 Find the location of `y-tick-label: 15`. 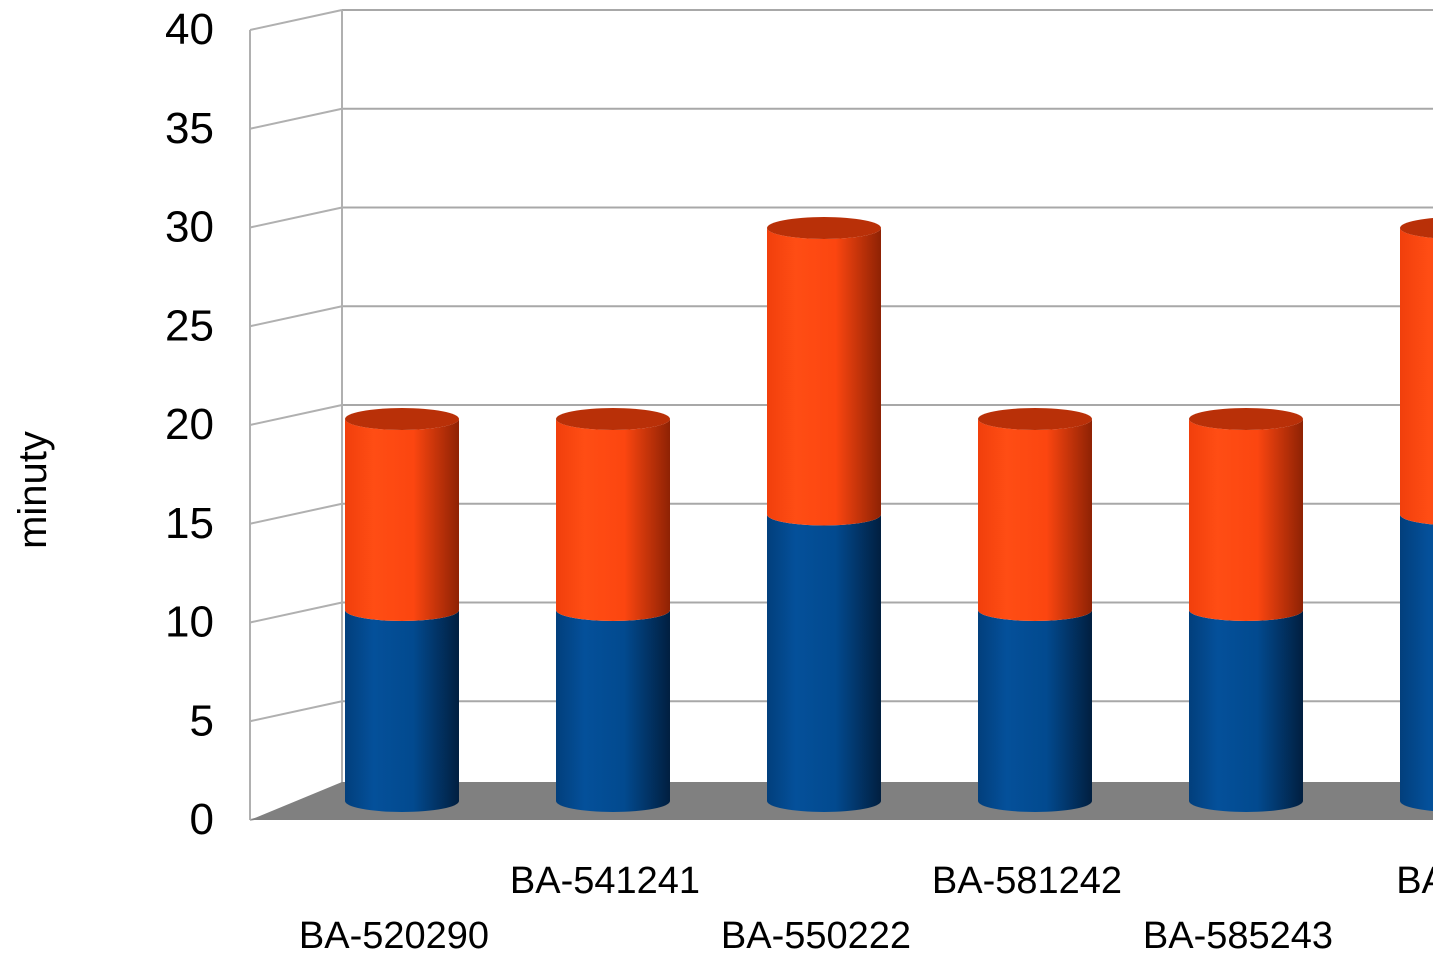

y-tick-label: 15 is located at coordinates (189, 523).